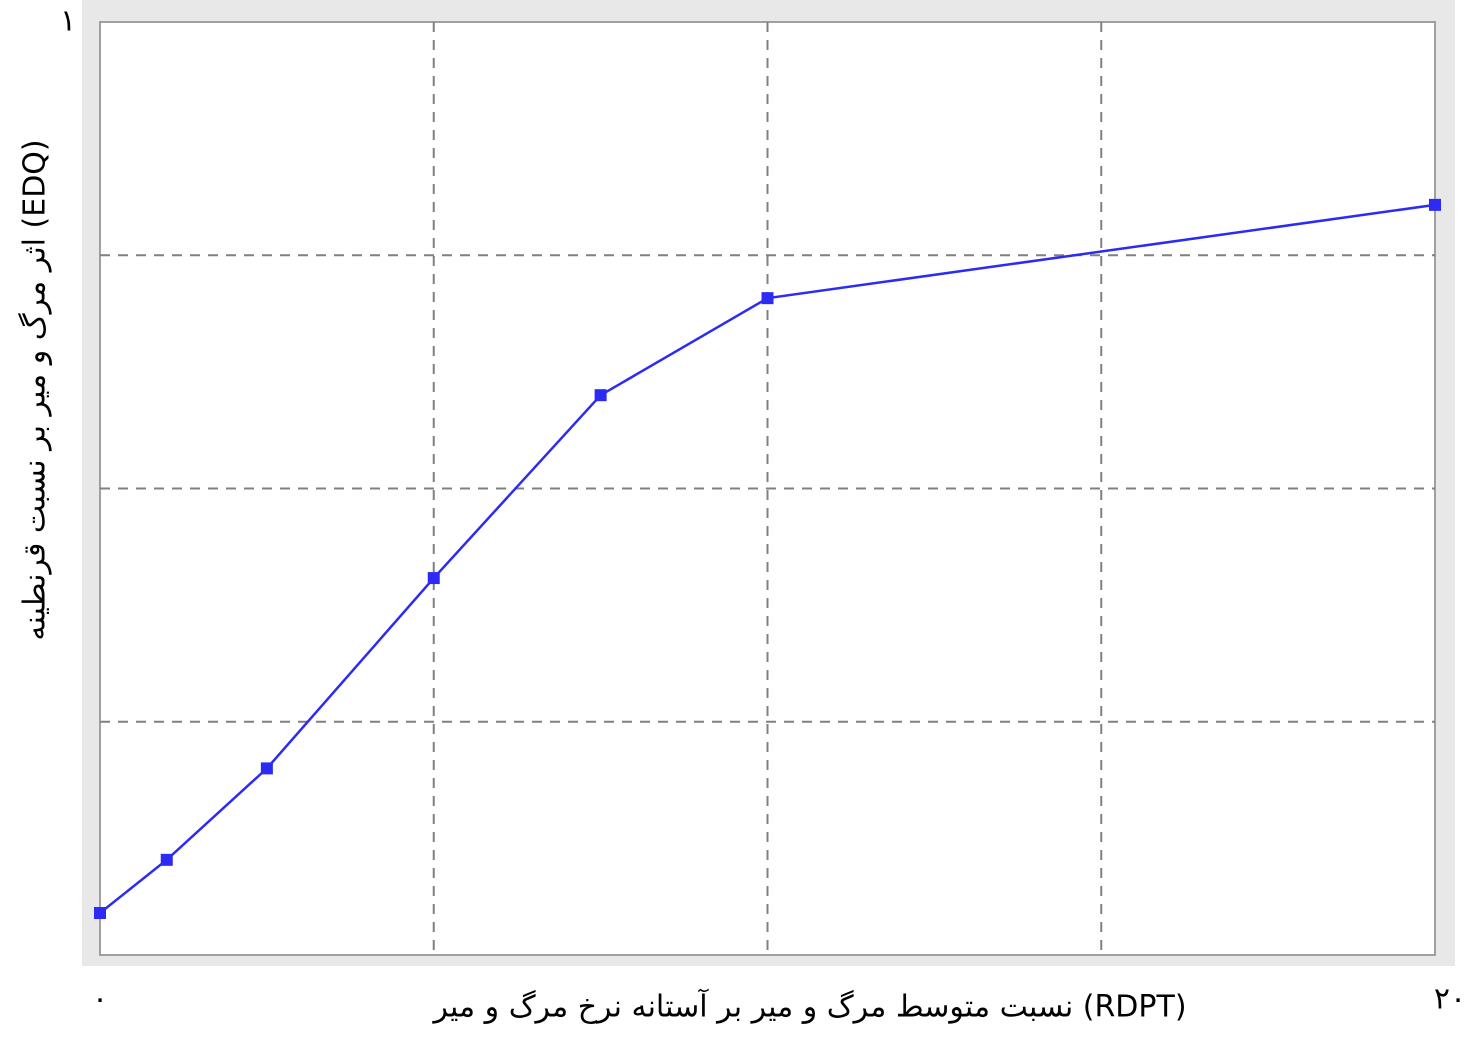 This screenshot has height=1038, width=1473. Describe the element at coordinates (35, 389) in the screenshot. I see `y-axis-title: اثر مرگ و میر بر نسبت قرنطینه (EDQ)` at that location.